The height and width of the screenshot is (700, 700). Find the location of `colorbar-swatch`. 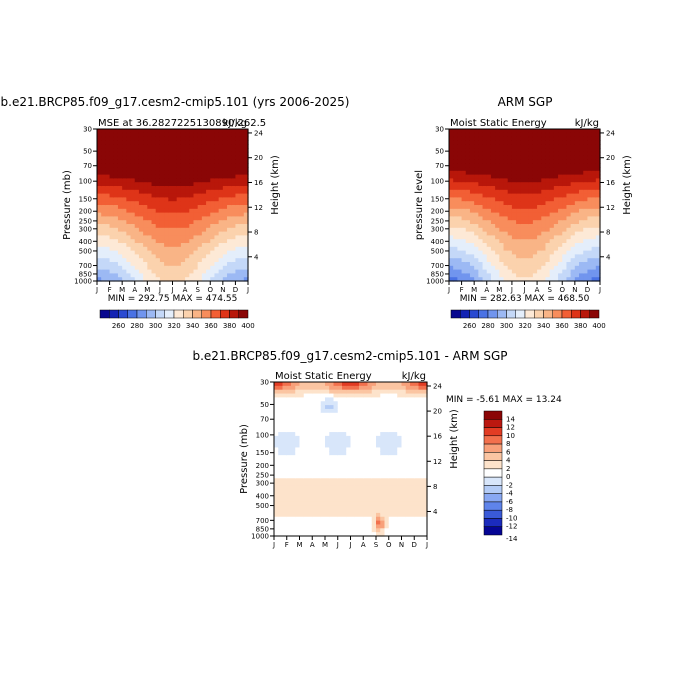

colorbar-swatch is located at coordinates (493, 498).